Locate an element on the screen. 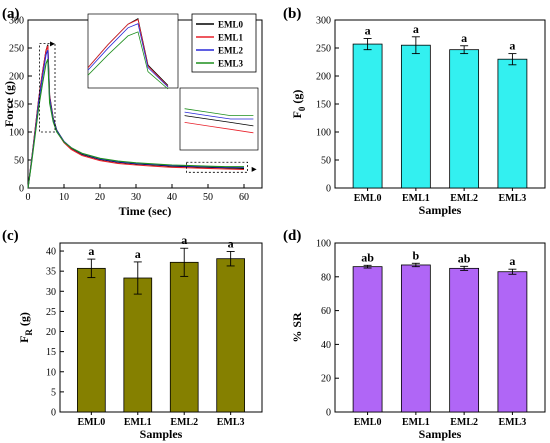 The image size is (550, 443). panel-label-a: (a) is located at coordinates (11, 14).